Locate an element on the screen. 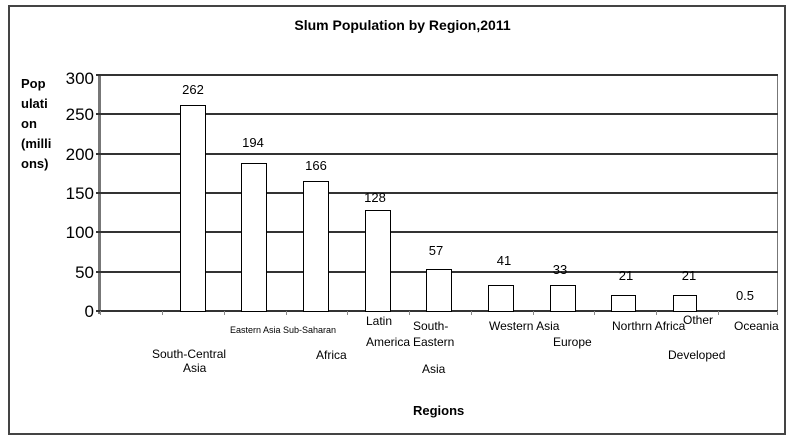 Image resolution: width=805 pixels, height=442 pixels. value-label: 128 is located at coordinates (375, 197).